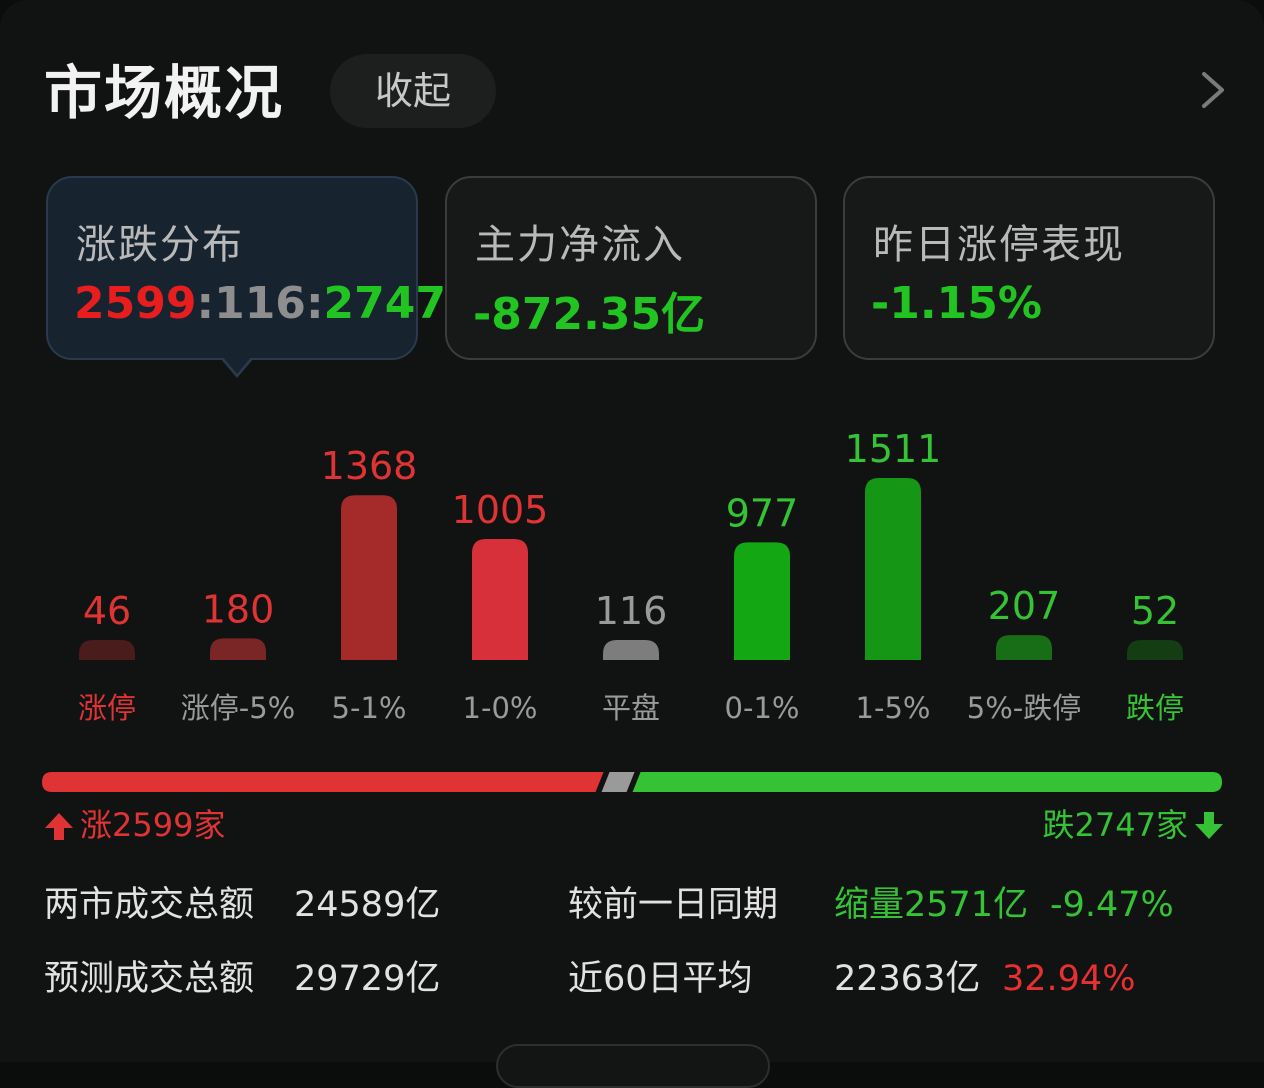 The width and height of the screenshot is (1264, 1088). Describe the element at coordinates (931, 905) in the screenshot. I see `compare-value: 缩量2571亿` at that location.